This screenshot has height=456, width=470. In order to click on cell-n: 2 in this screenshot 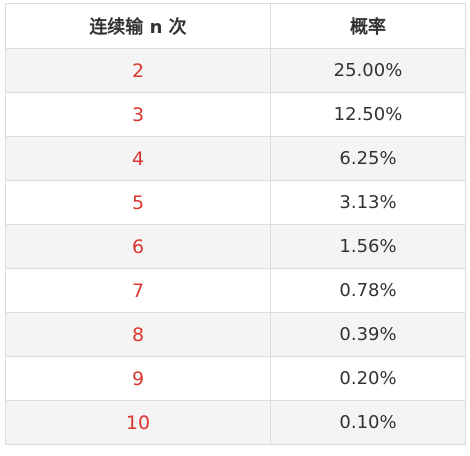, I will do `click(138, 70)`.